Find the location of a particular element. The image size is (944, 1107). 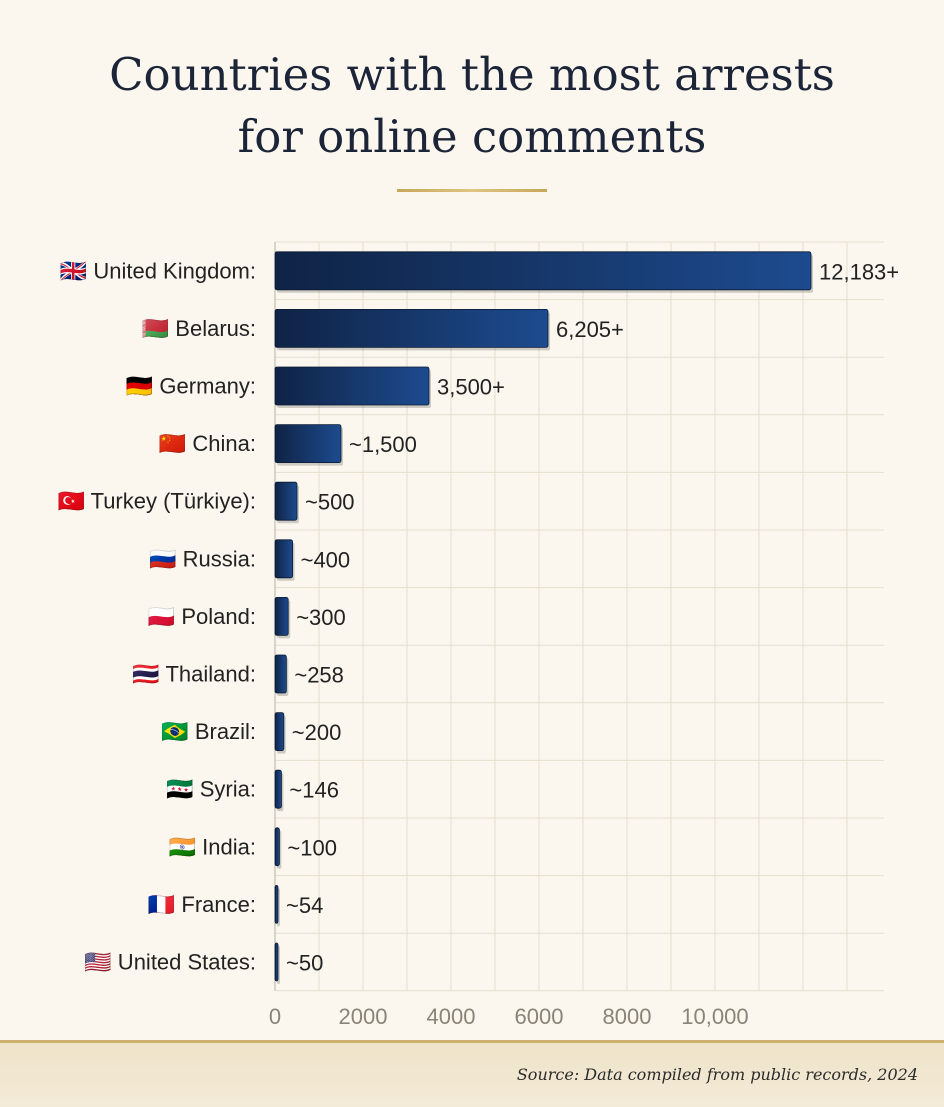

value-label: ~300 is located at coordinates (321, 617).